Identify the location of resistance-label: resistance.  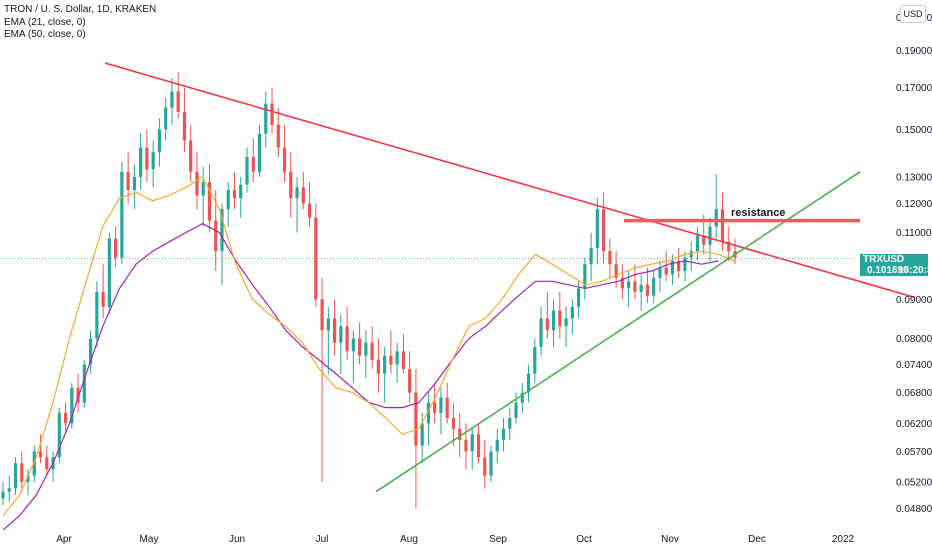
(758, 213).